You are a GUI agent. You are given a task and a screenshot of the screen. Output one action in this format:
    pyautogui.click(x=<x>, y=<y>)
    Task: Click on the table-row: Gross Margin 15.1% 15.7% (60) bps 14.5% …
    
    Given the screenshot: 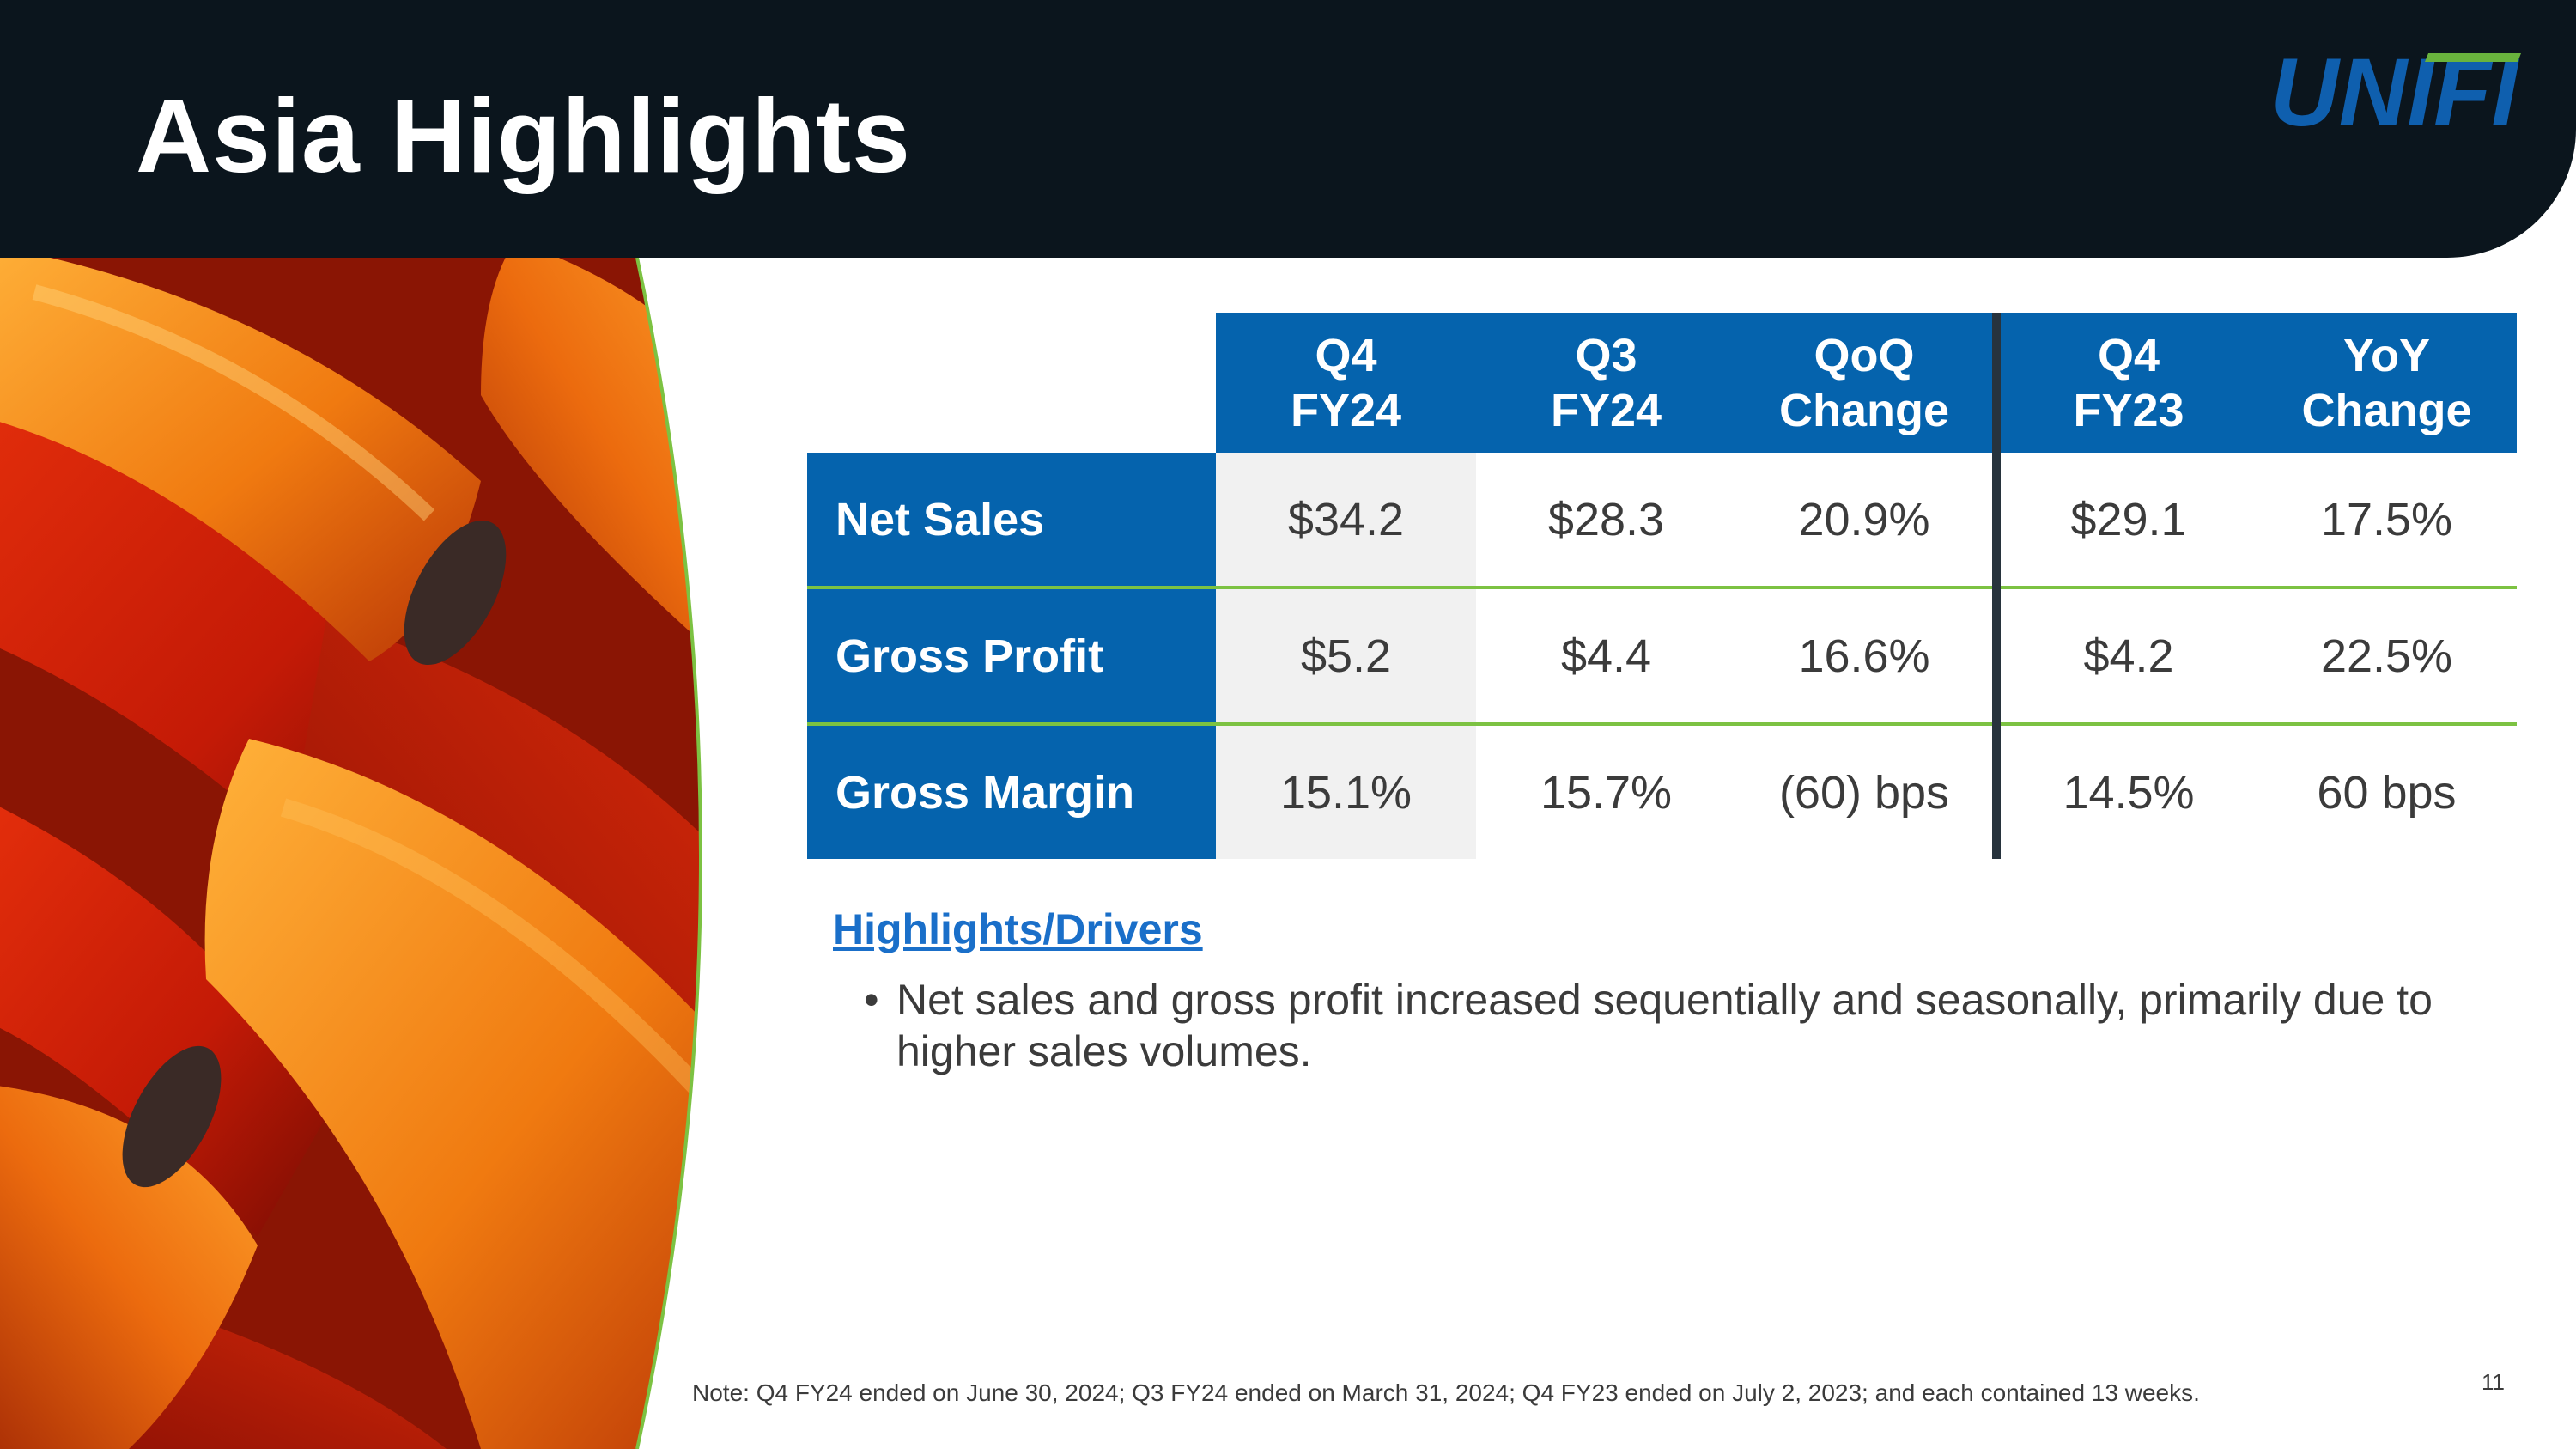 What is the action you would take?
    pyautogui.click(x=1662, y=791)
    